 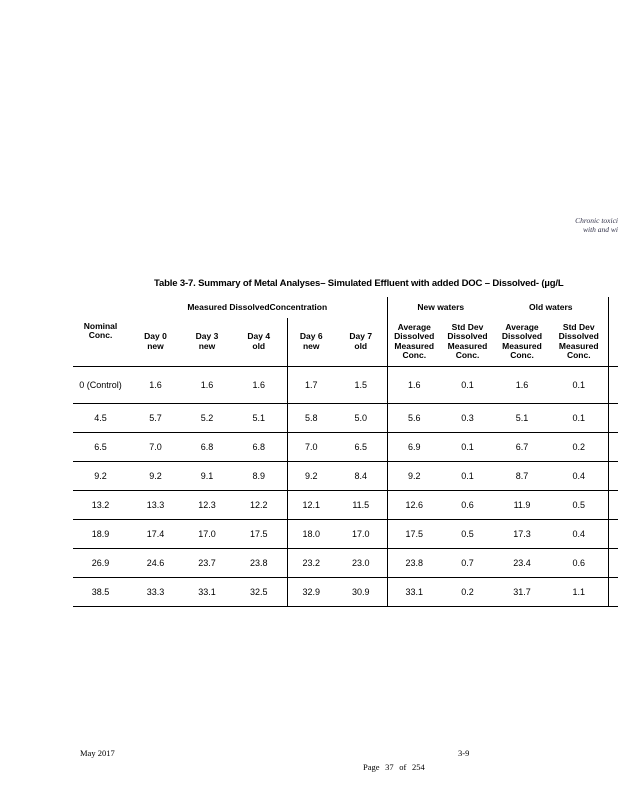 What do you see at coordinates (100, 447) in the screenshot?
I see `nominal-conc-cell: 6.5` at bounding box center [100, 447].